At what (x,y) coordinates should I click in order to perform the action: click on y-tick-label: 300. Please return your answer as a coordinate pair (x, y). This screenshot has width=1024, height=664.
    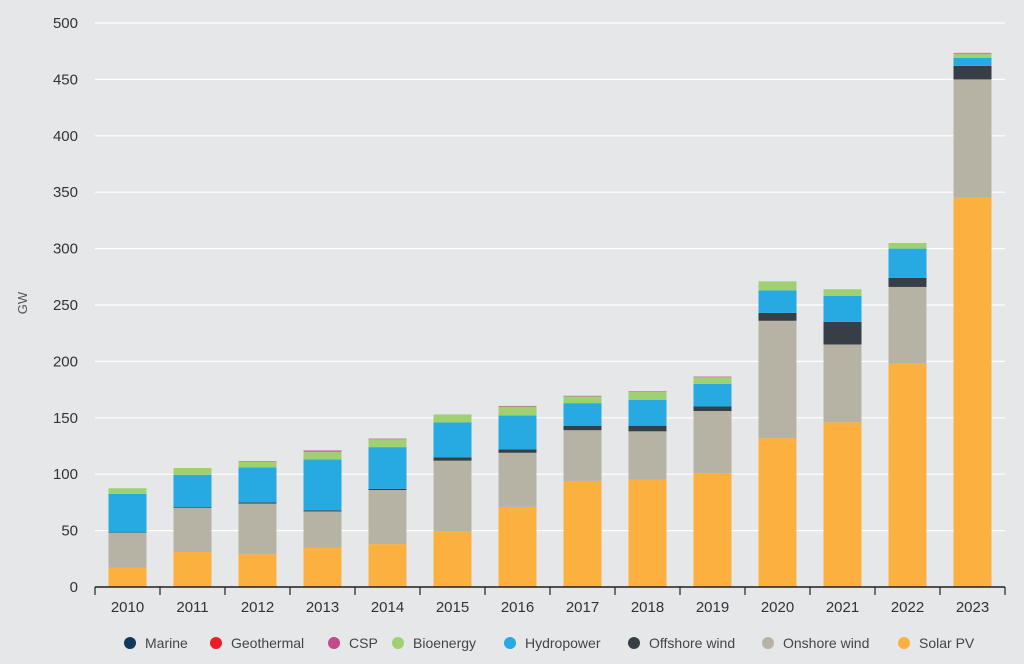
    Looking at the image, I should click on (65, 249).